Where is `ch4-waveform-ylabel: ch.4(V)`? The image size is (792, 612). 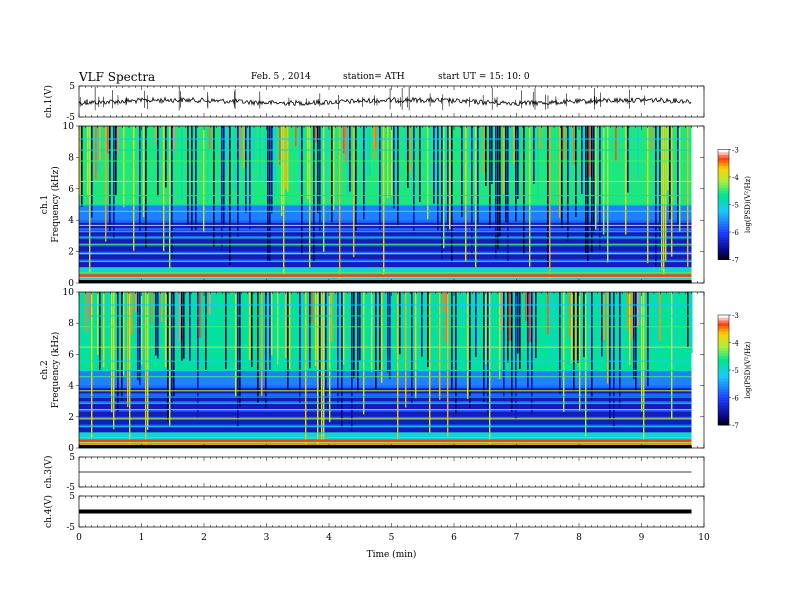 ch4-waveform-ylabel: ch.4(V) is located at coordinates (48, 511).